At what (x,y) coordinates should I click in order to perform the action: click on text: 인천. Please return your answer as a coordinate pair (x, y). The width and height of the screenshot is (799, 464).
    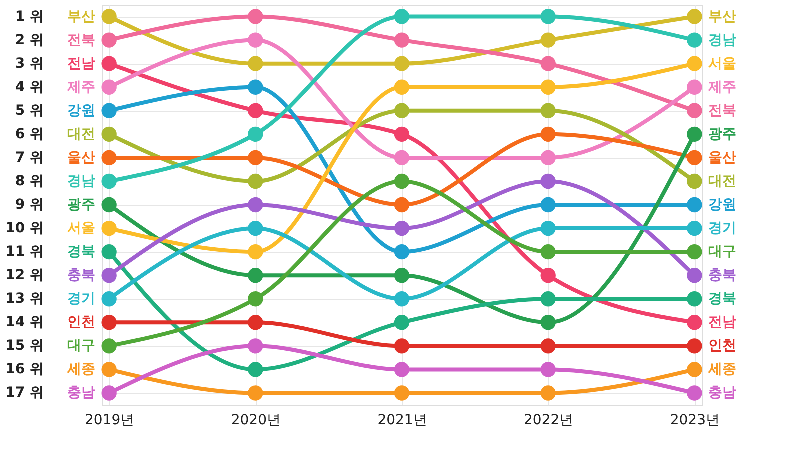
    Looking at the image, I should click on (81, 322).